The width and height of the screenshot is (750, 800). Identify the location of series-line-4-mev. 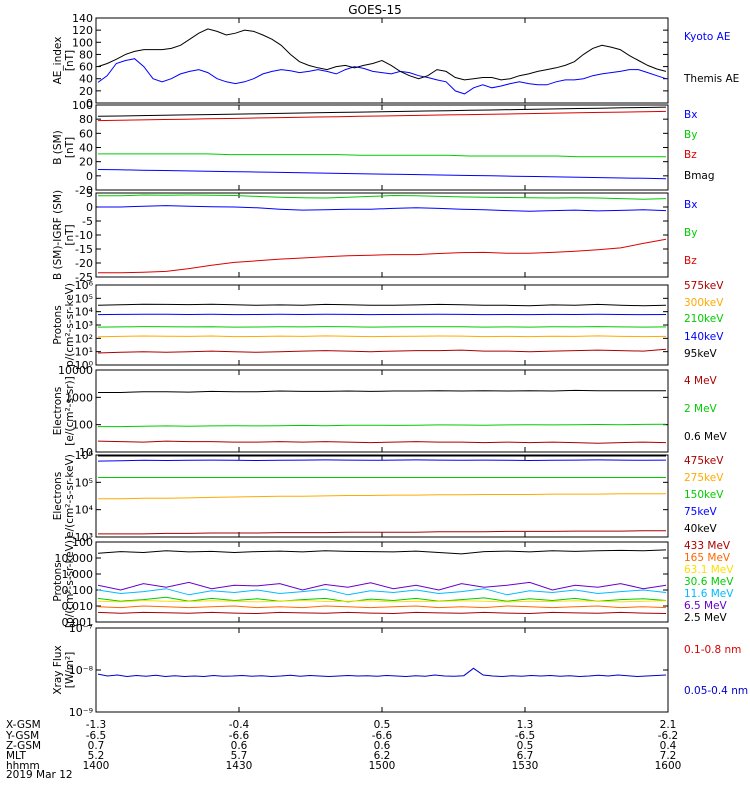
(382, 442).